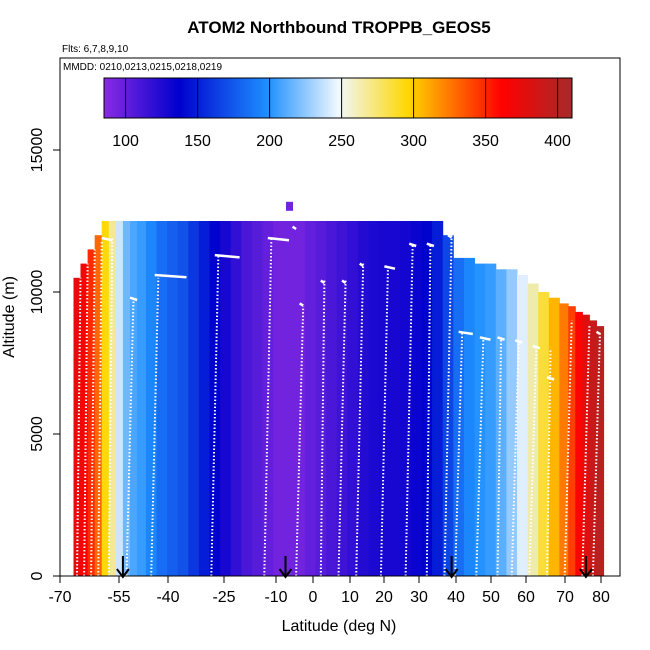 The image size is (650, 650). Describe the element at coordinates (485, 141) in the screenshot. I see `colorbar-tick-label: 350` at that location.